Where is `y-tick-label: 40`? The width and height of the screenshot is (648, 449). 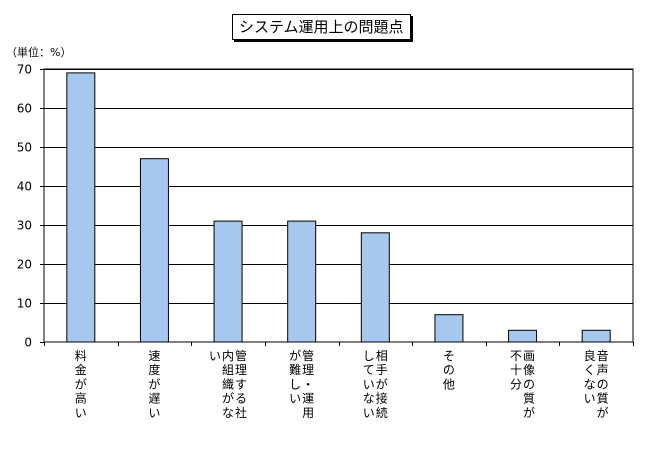
y-tick-label: 40 is located at coordinates (24, 187).